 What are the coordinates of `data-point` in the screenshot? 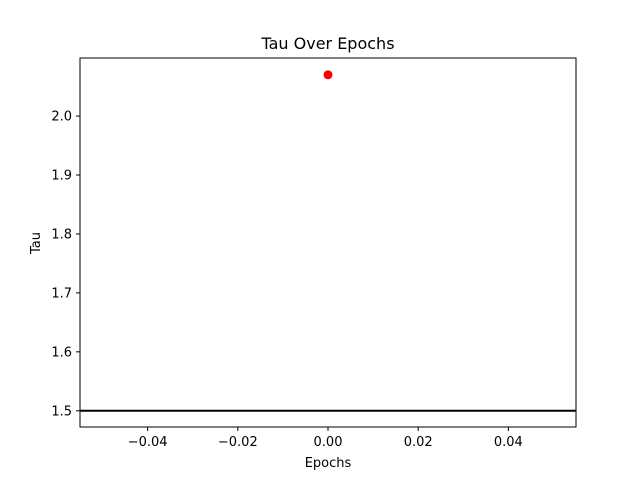 It's located at (328, 75).